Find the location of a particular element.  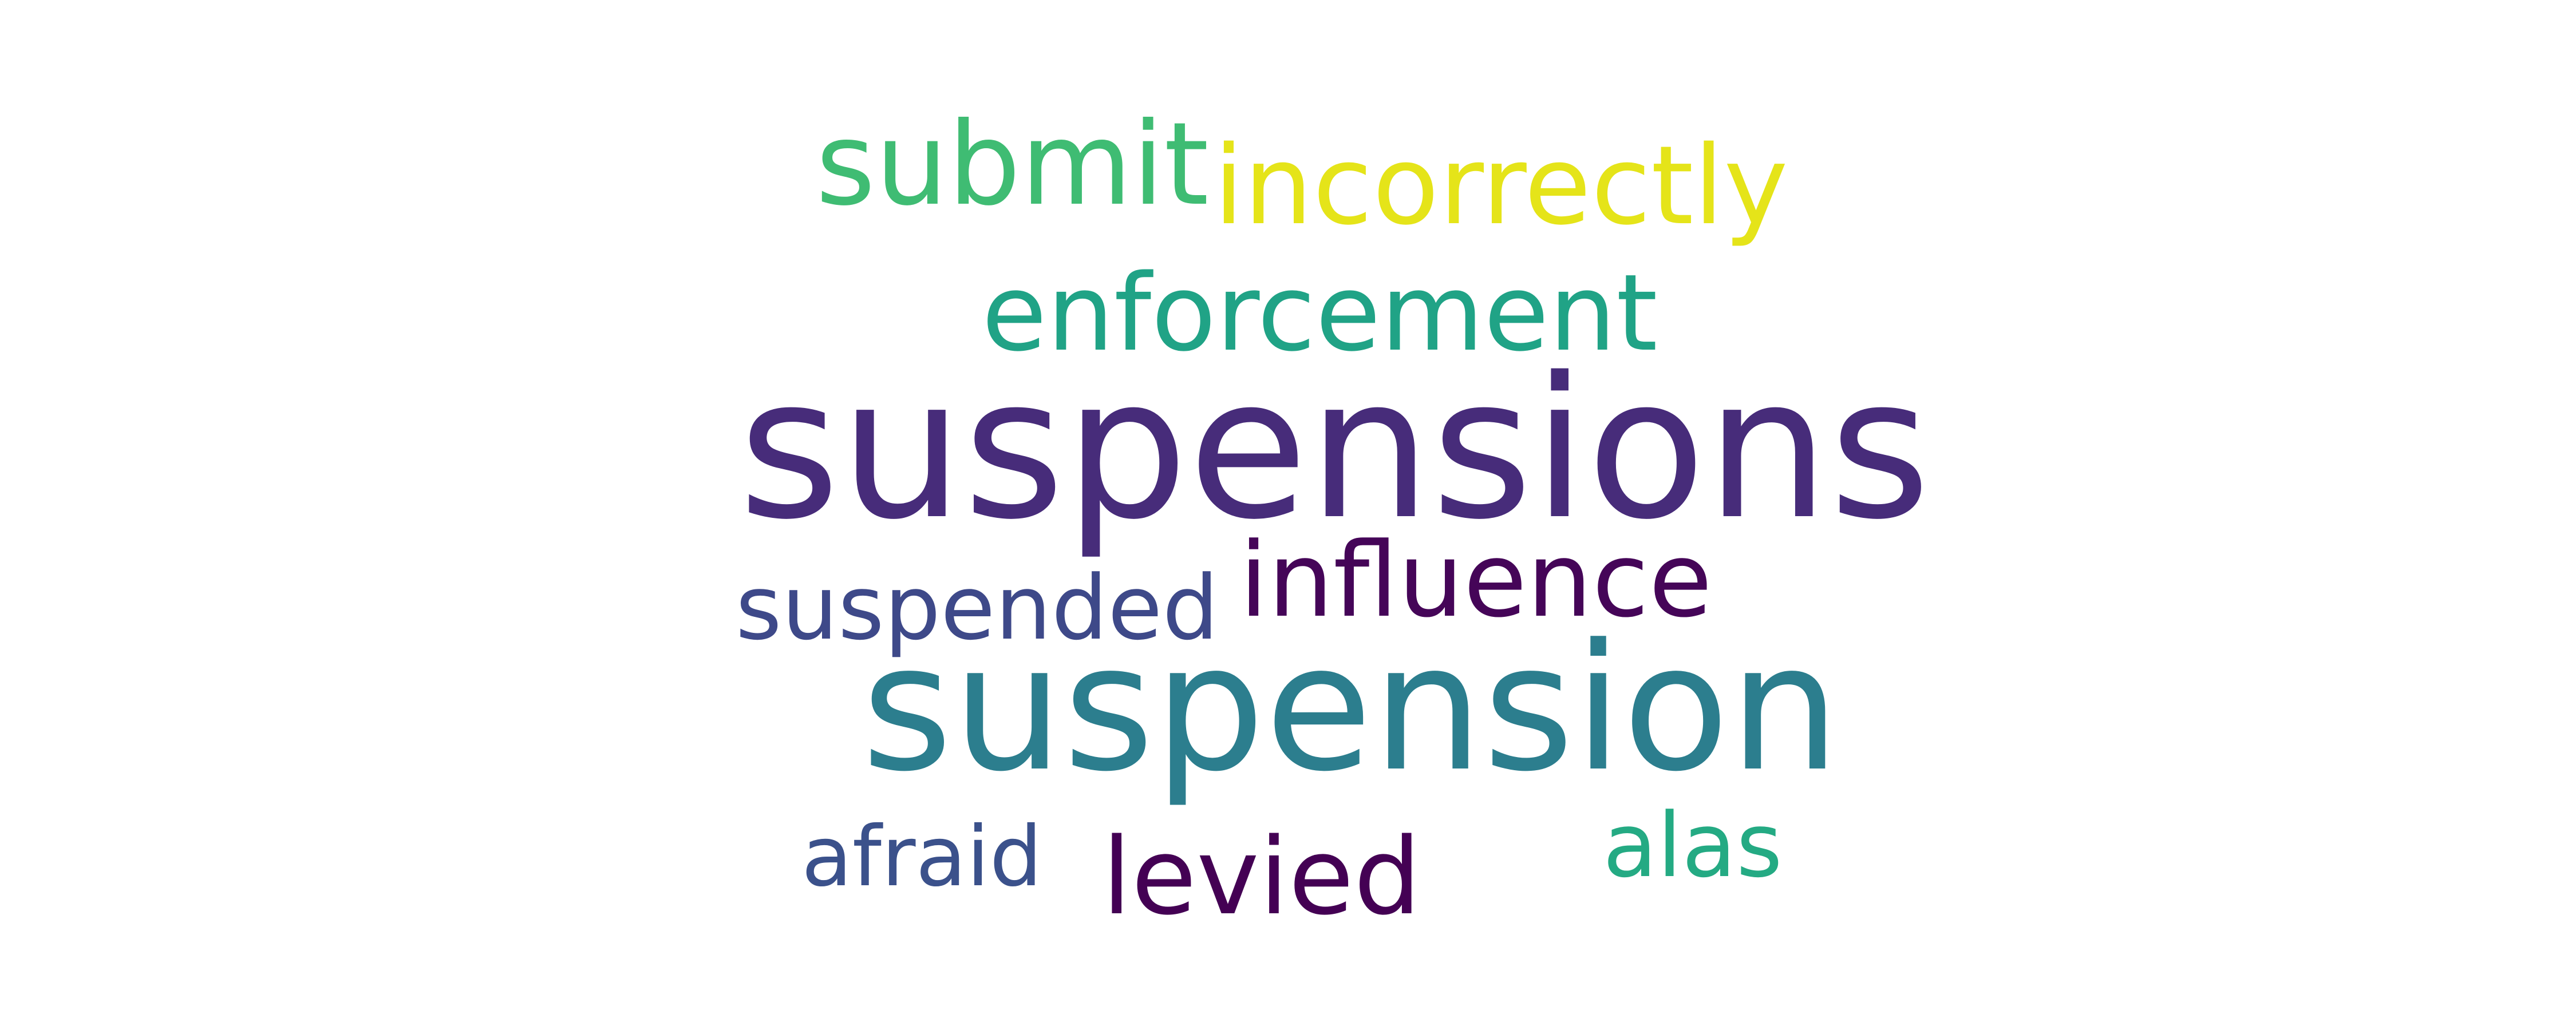

word-incorrectly: incorrectly is located at coordinates (1501, 185).